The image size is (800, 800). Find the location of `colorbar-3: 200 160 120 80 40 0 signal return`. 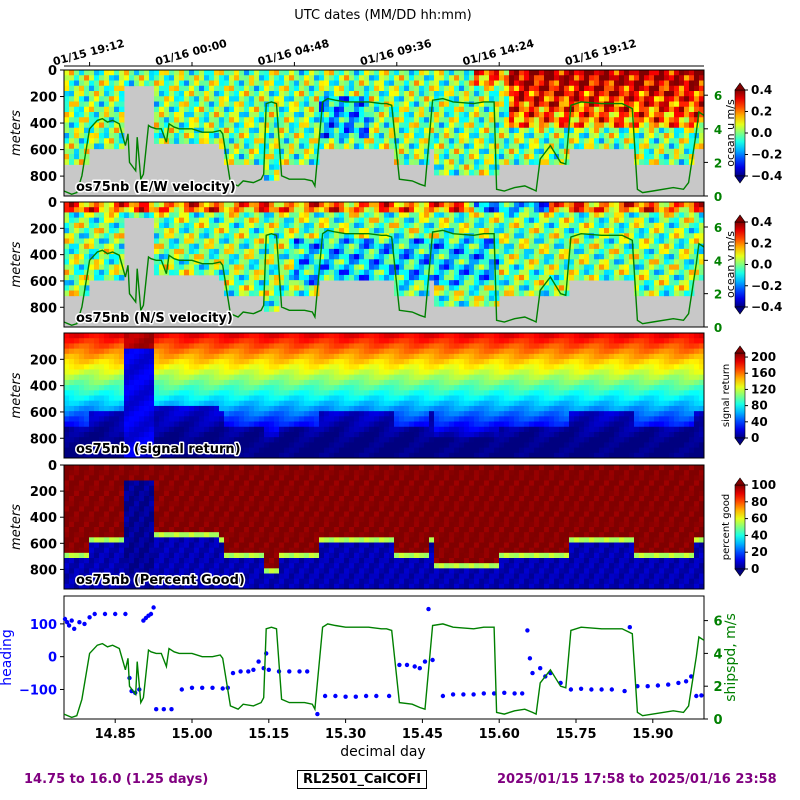

colorbar-3: 200 160 120 80 40 0 signal return is located at coordinates (748, 395).